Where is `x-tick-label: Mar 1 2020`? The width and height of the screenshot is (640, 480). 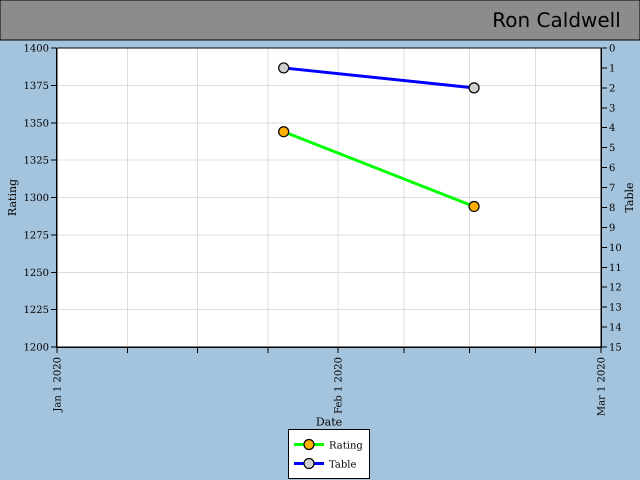
x-tick-label: Mar 1 2020 is located at coordinates (602, 386).